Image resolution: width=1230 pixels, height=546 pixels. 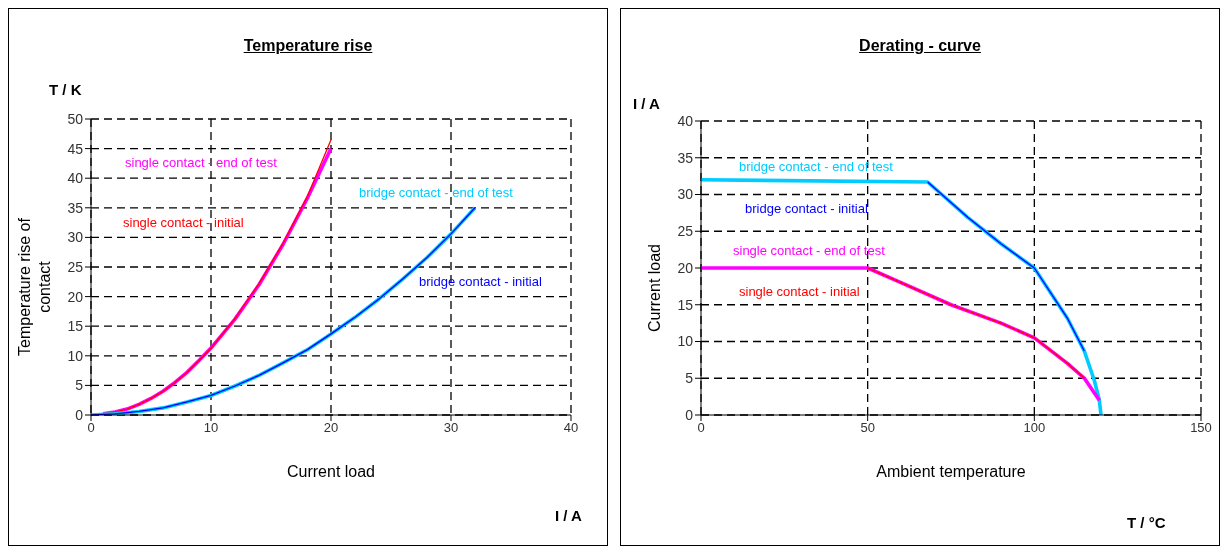 What do you see at coordinates (1146, 522) in the screenshot?
I see `text: T / °C` at bounding box center [1146, 522].